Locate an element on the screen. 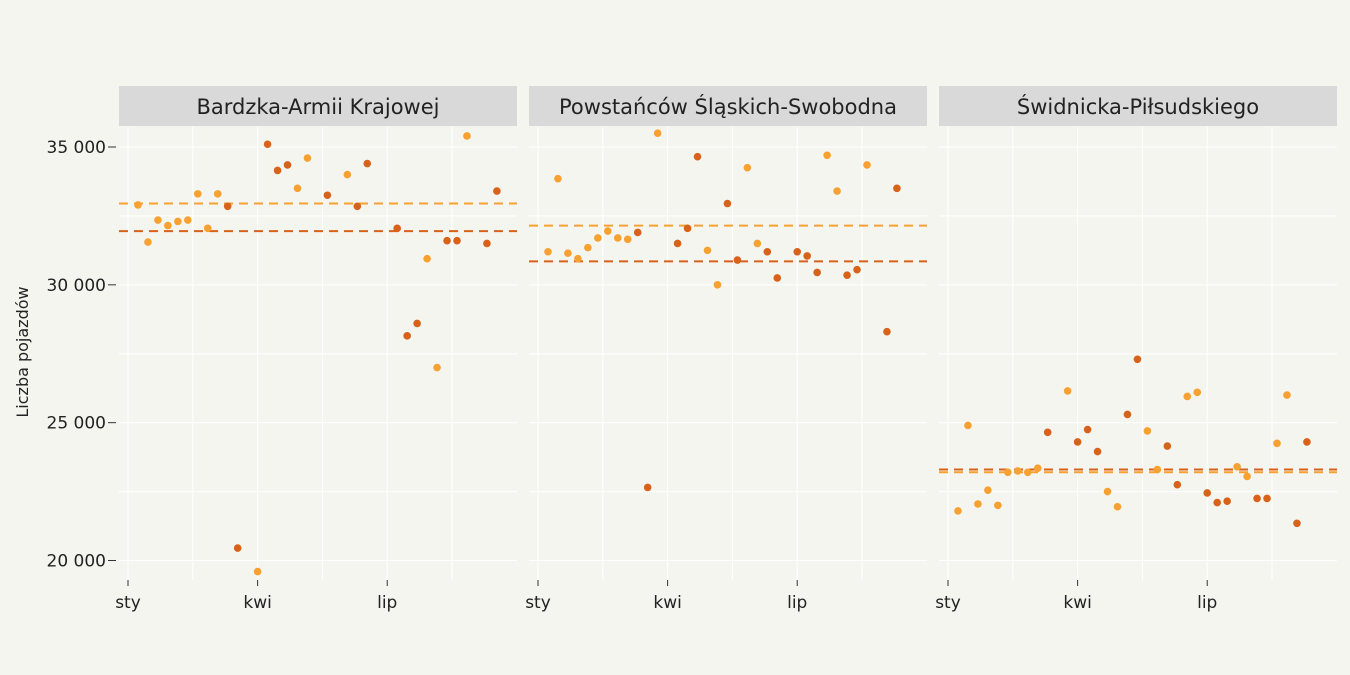 Image resolution: width=1350 pixels, height=675 pixels. y-axis-title: Liczba pojazdów is located at coordinates (22, 351).